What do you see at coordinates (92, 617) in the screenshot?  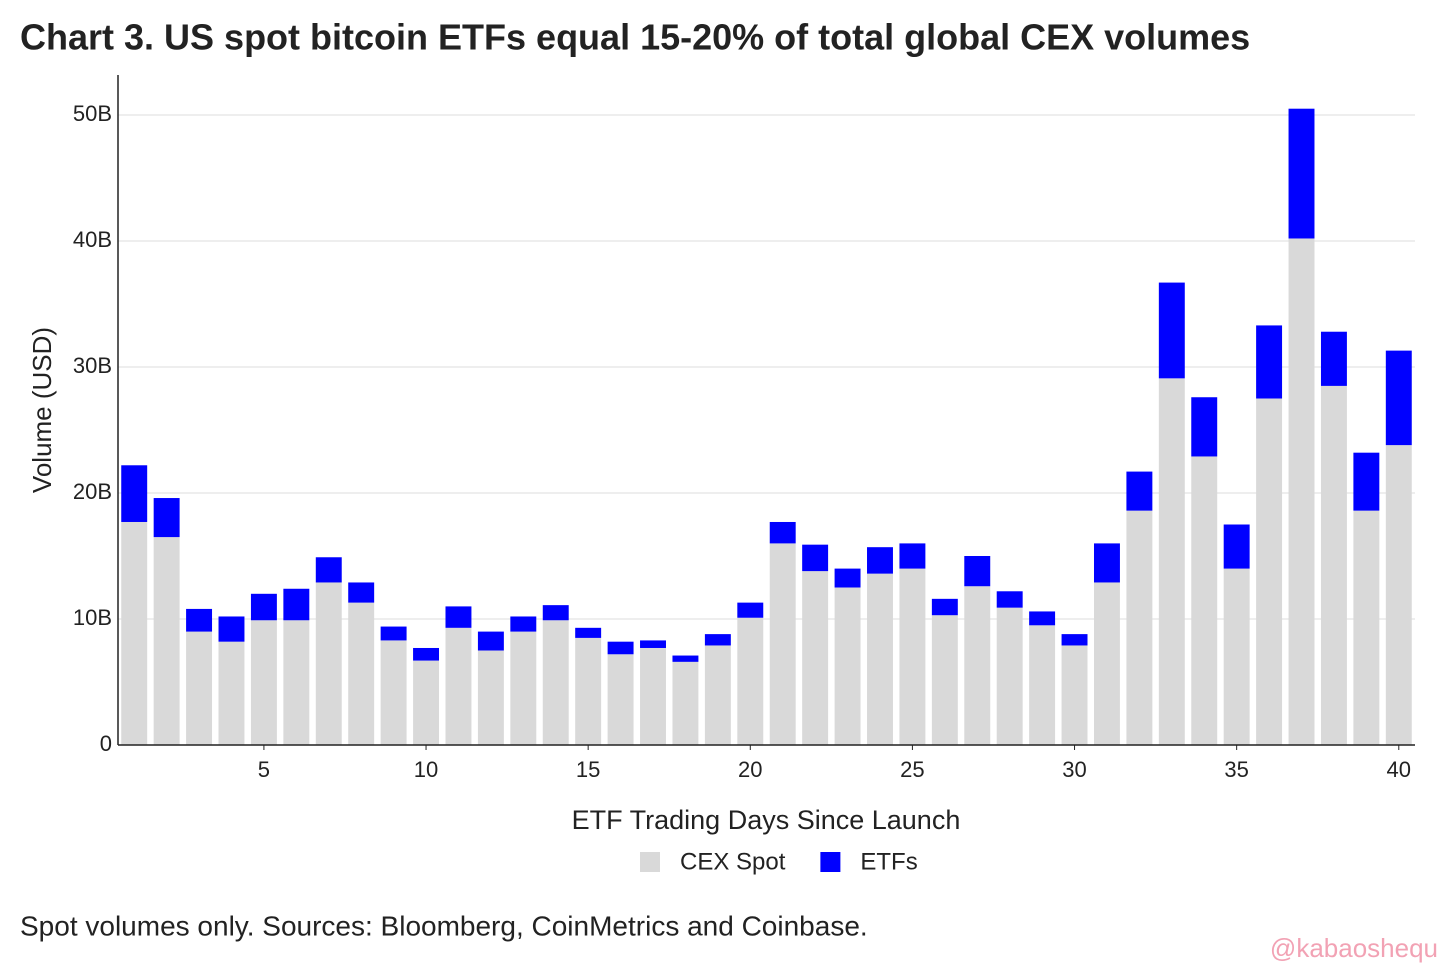 I see `y-tick-label: 10B` at bounding box center [92, 617].